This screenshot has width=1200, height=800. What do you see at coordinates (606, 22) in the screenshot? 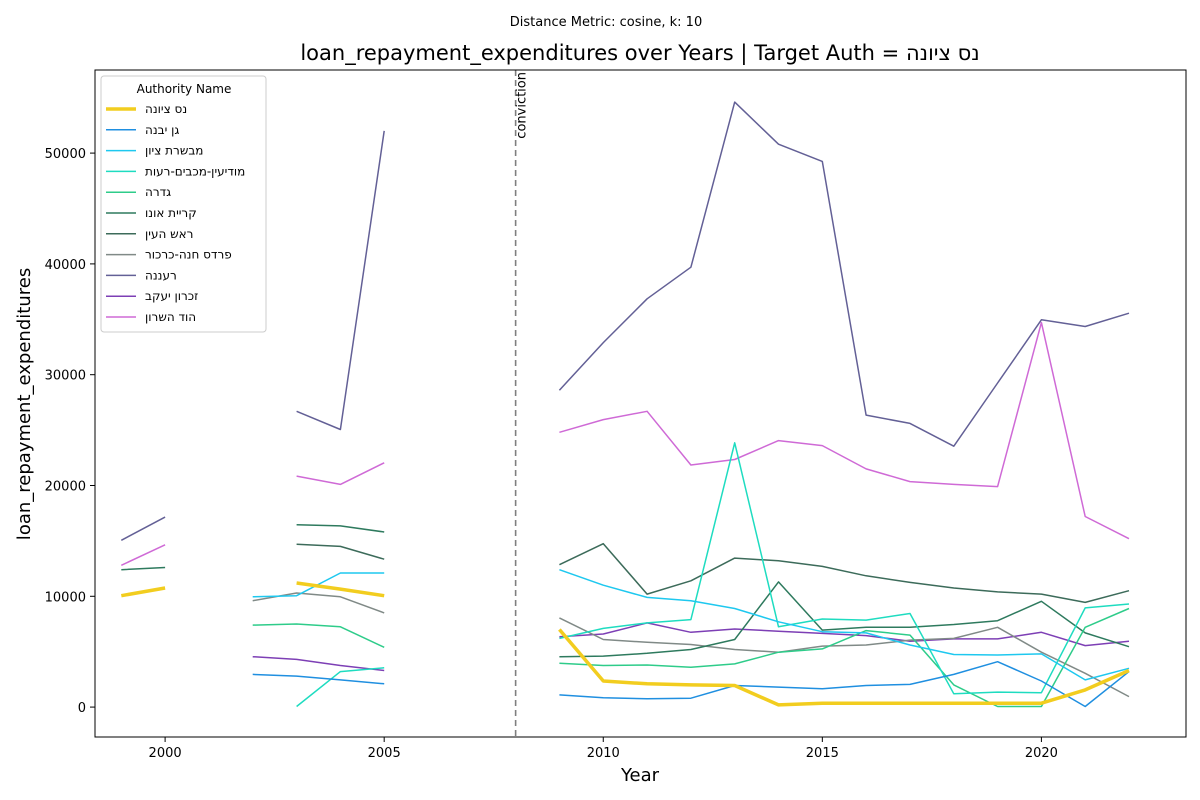
I see `chart-suptitle: Distance Metric: cosine, k: 10` at bounding box center [606, 22].